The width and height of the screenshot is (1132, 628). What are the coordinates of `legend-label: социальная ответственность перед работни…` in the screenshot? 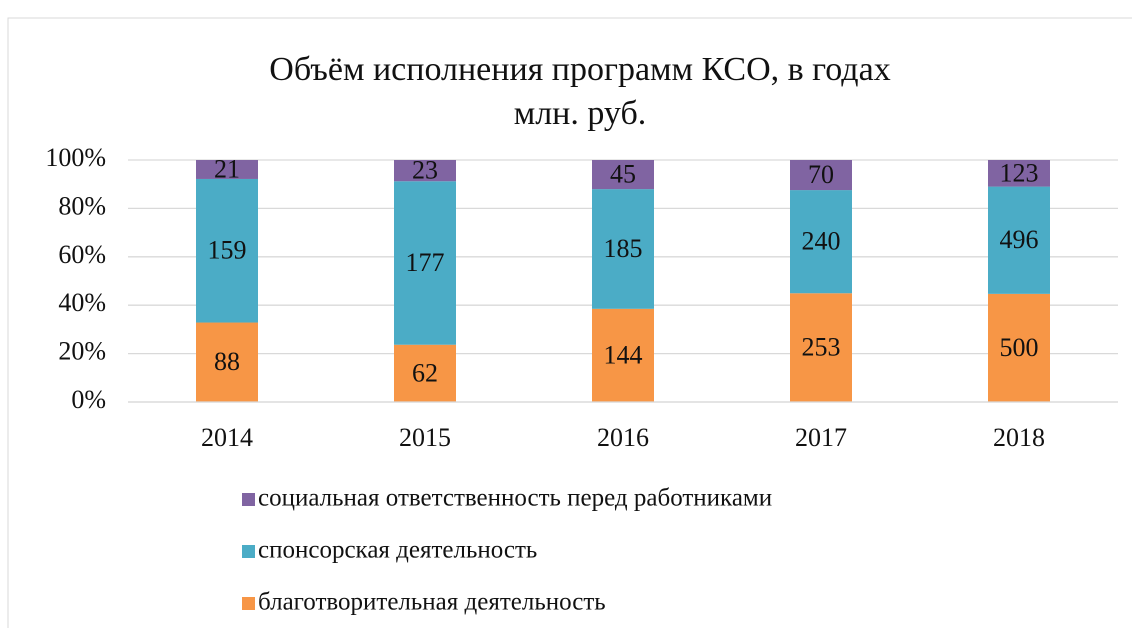 It's located at (515, 498).